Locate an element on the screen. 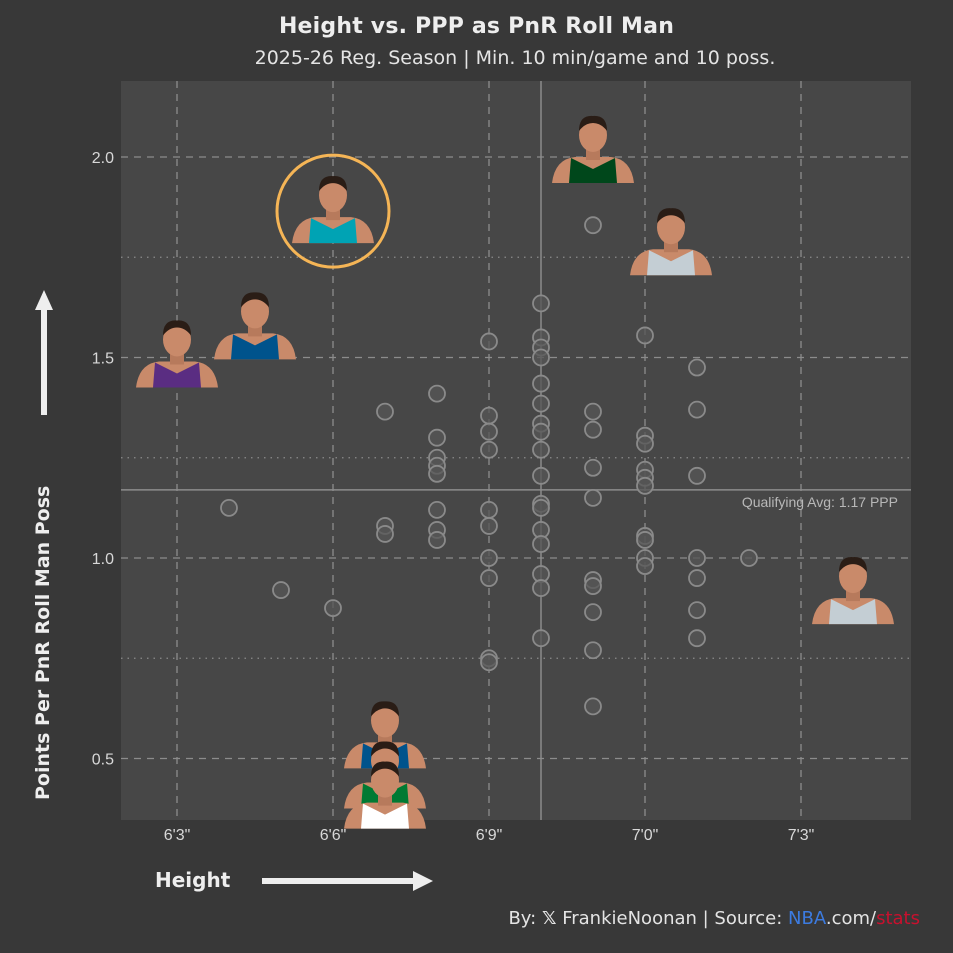 Image resolution: width=953 pixels, height=953 pixels. y-tick-label: 1.5 is located at coordinates (103, 359).